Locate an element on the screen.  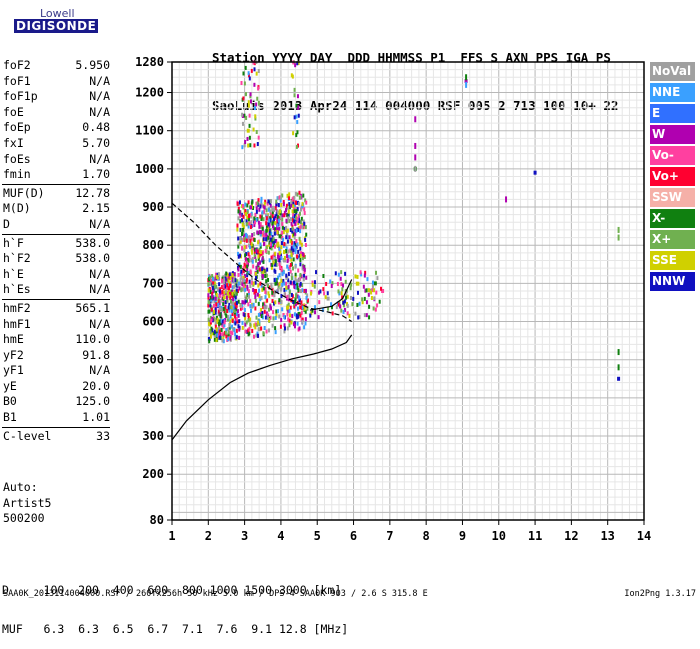
legend-item-w: W is located at coordinates (672, 134).